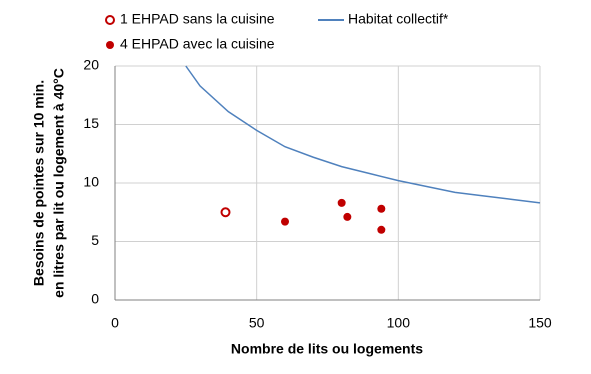 This screenshot has height=374, width=591. What do you see at coordinates (91, 123) in the screenshot?
I see `y-tick-label: 15` at bounding box center [91, 123].